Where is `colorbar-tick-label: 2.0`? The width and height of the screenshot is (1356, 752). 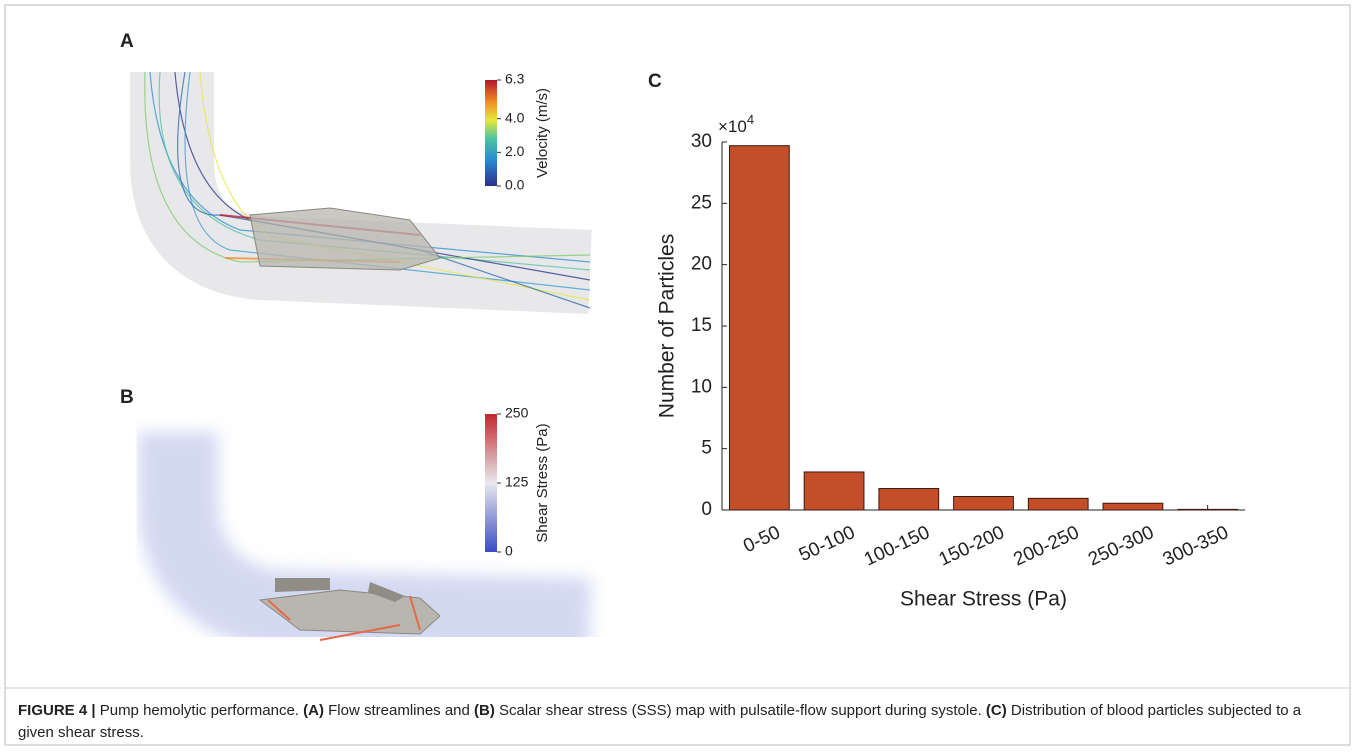
colorbar-tick-label: 2.0 is located at coordinates (515, 151).